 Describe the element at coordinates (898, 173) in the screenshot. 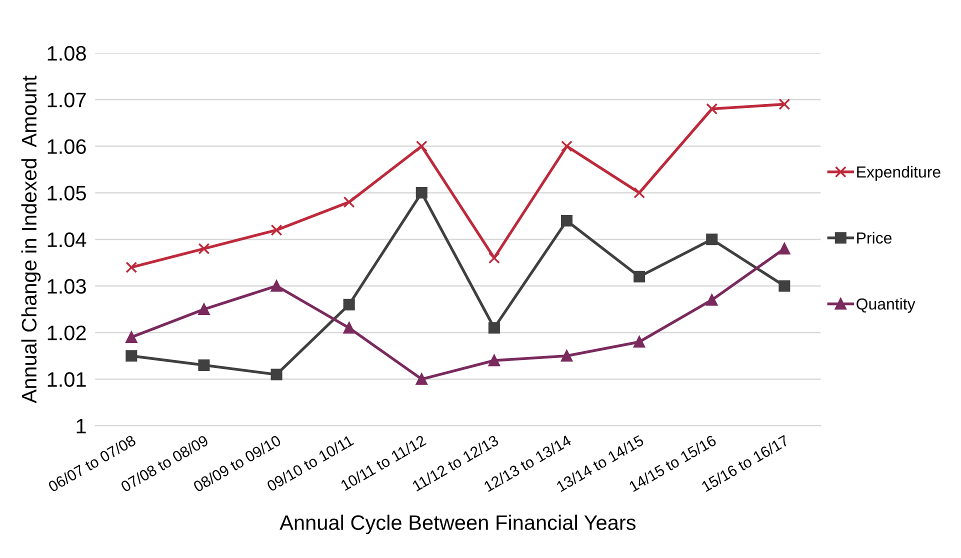

I see `legend-label: Expenditure` at that location.